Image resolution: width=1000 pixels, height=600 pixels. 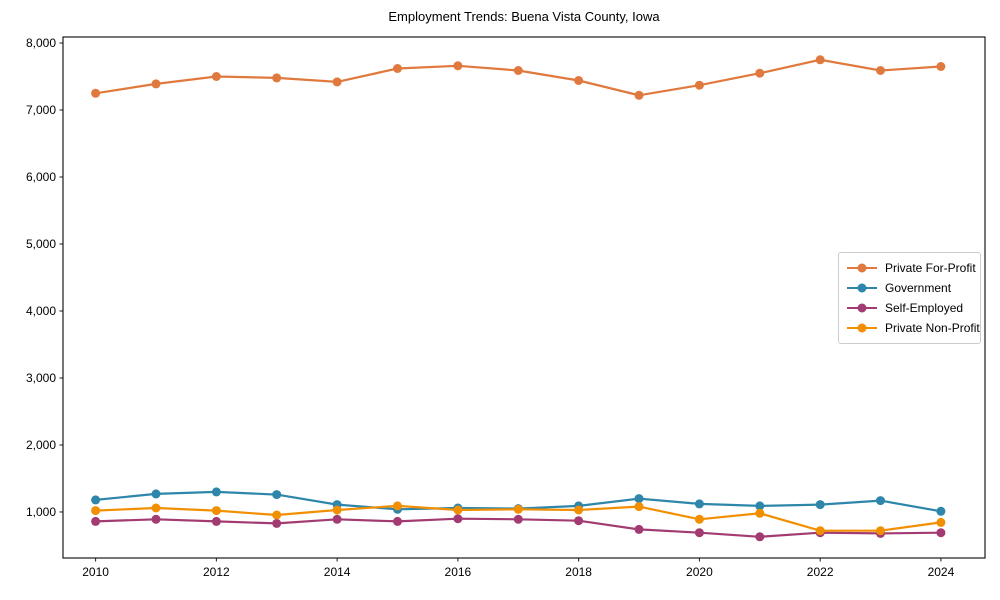 I want to click on data-point-private-for-profit-2012, so click(x=216, y=76).